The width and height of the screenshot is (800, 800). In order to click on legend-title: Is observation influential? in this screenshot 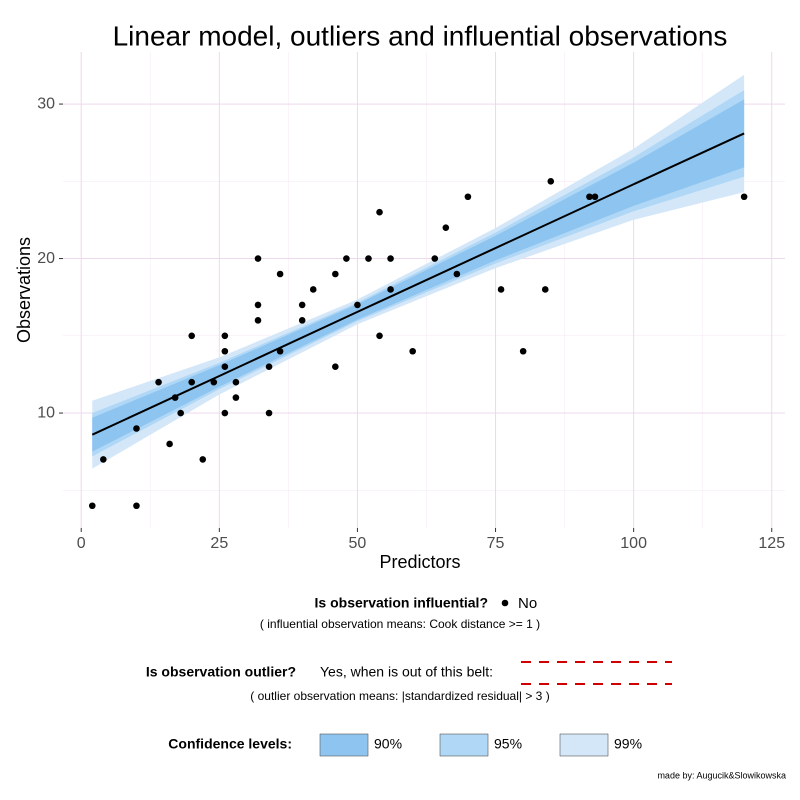, I will do `click(401, 603)`.